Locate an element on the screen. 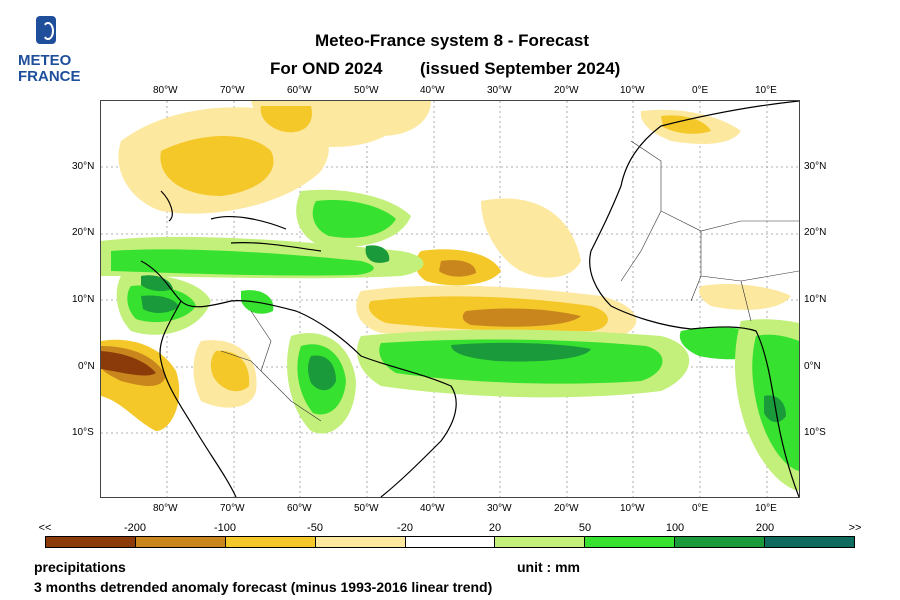  south-america-borders is located at coordinates (271, 366).